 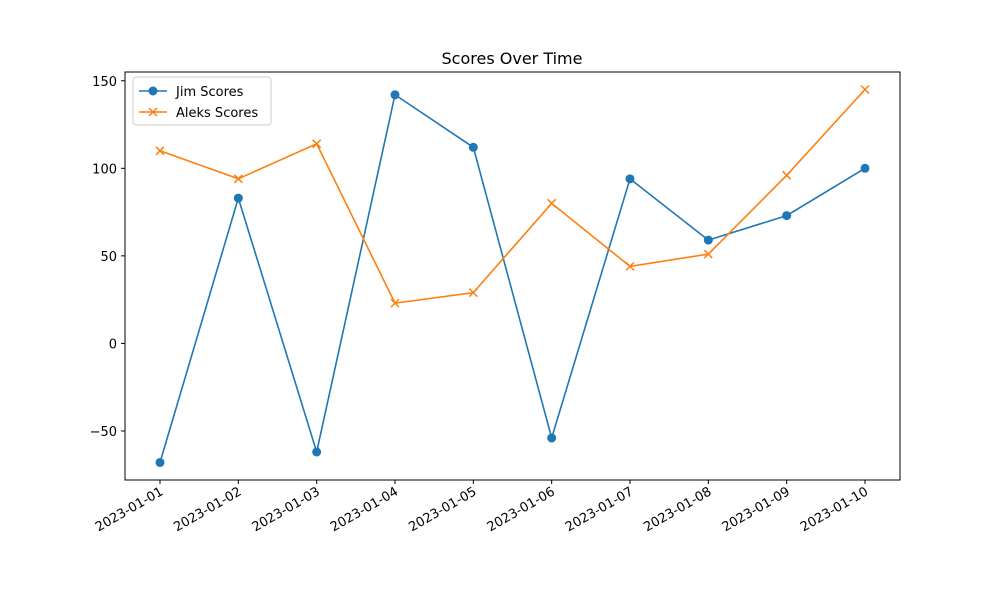 I want to click on x-tick-label: 2023-01-10, so click(x=834, y=509).